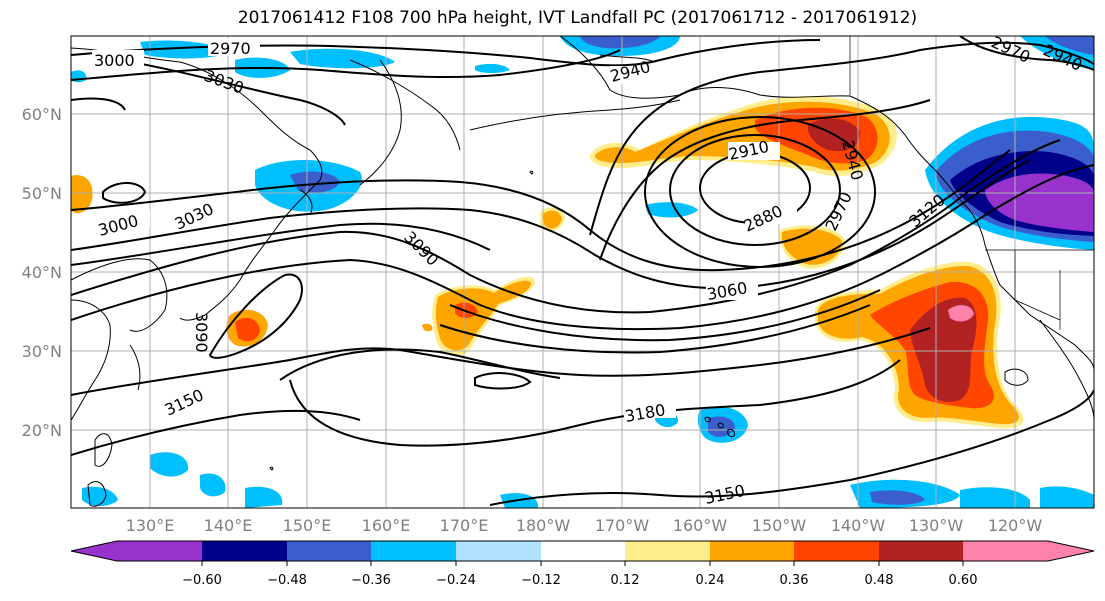 The height and width of the screenshot is (601, 1105). What do you see at coordinates (42, 430) in the screenshot?
I see `lat-label: 20°N` at bounding box center [42, 430].